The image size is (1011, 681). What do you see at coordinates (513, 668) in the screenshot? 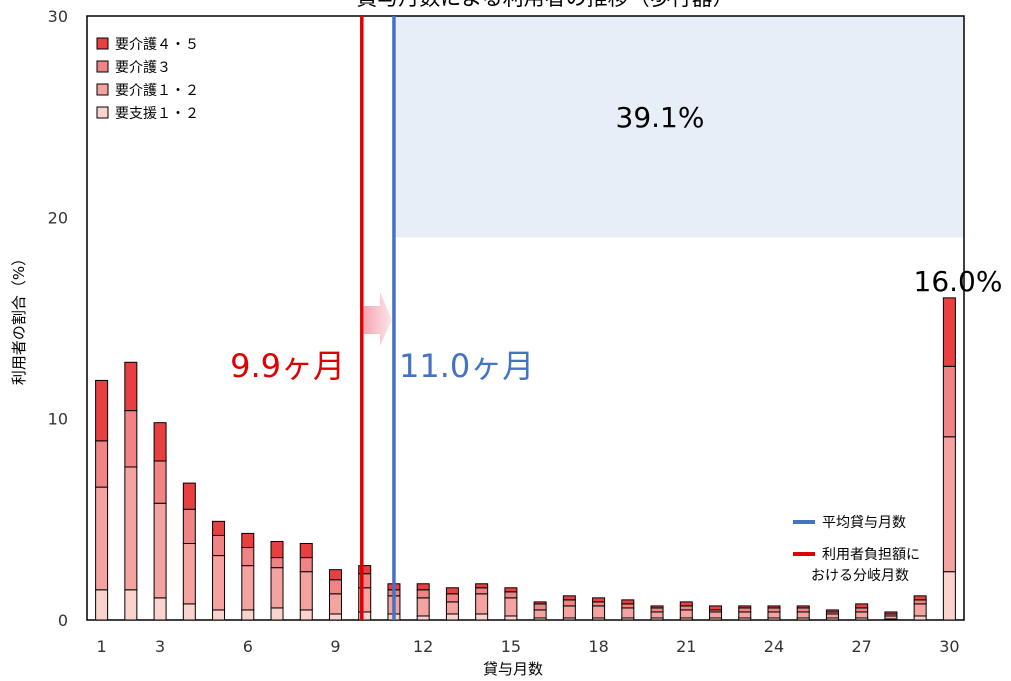
I see `x-axis-label: 貸与月数` at bounding box center [513, 668].